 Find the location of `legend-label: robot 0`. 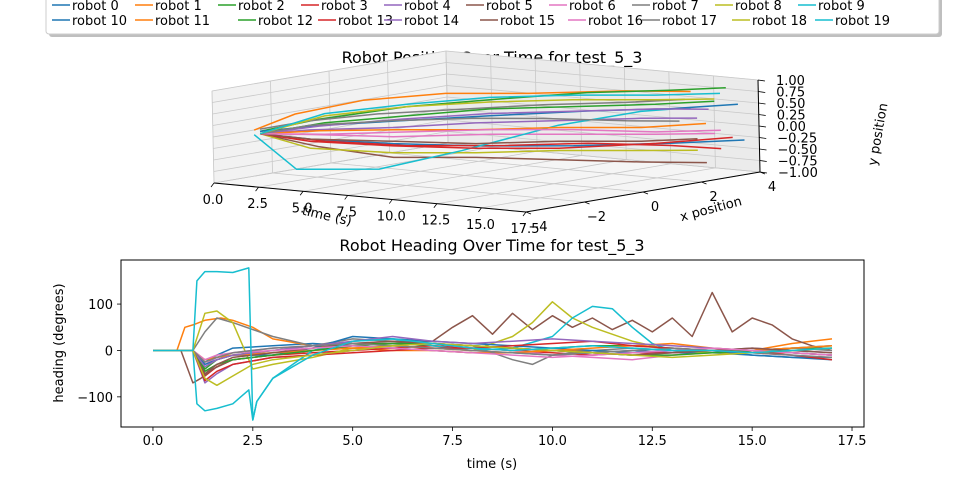

legend-label: robot 0 is located at coordinates (95, 7).